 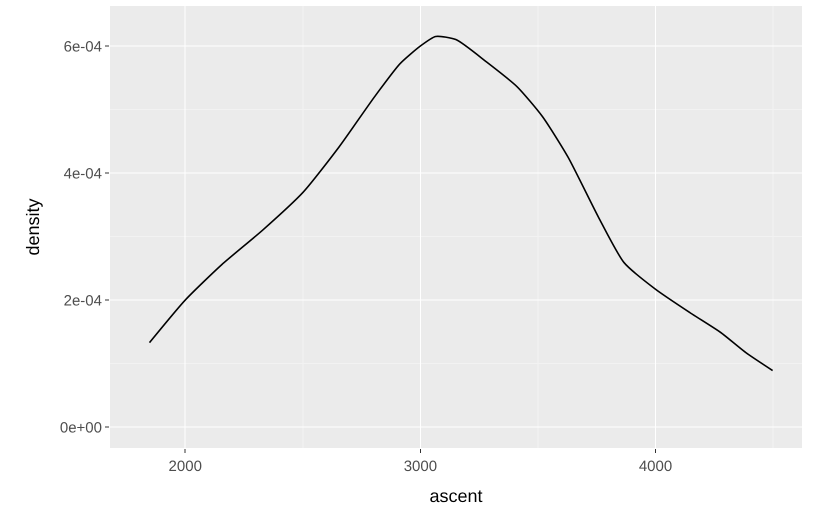 I want to click on x-tick-label: 4000, so click(x=655, y=466).